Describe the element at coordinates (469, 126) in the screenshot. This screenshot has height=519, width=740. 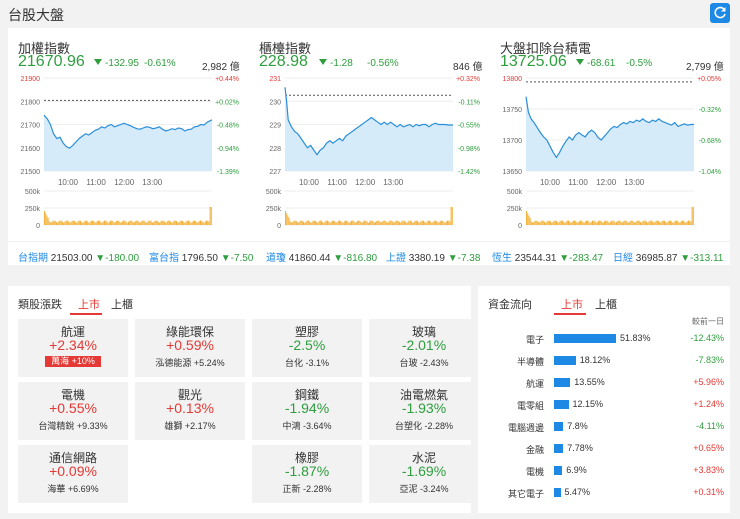
I see `pct-tick-label: -0.55%` at that location.